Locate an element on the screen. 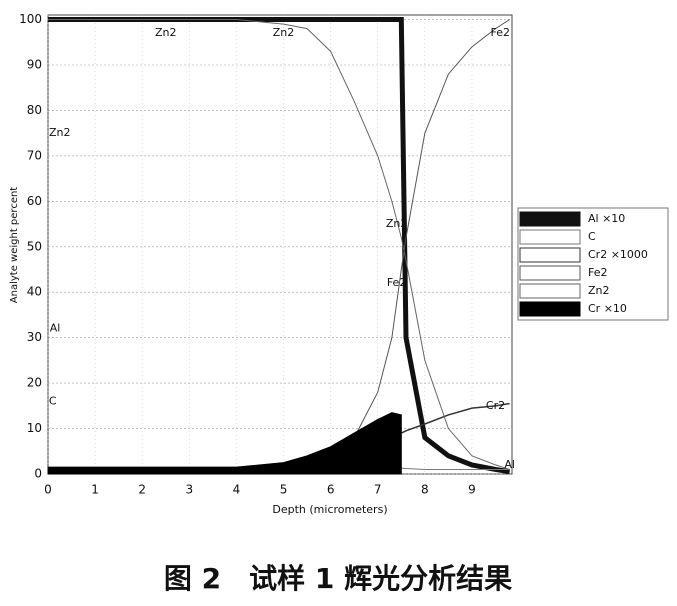 The image size is (677, 606). y-tick-label: 10 is located at coordinates (34, 428).